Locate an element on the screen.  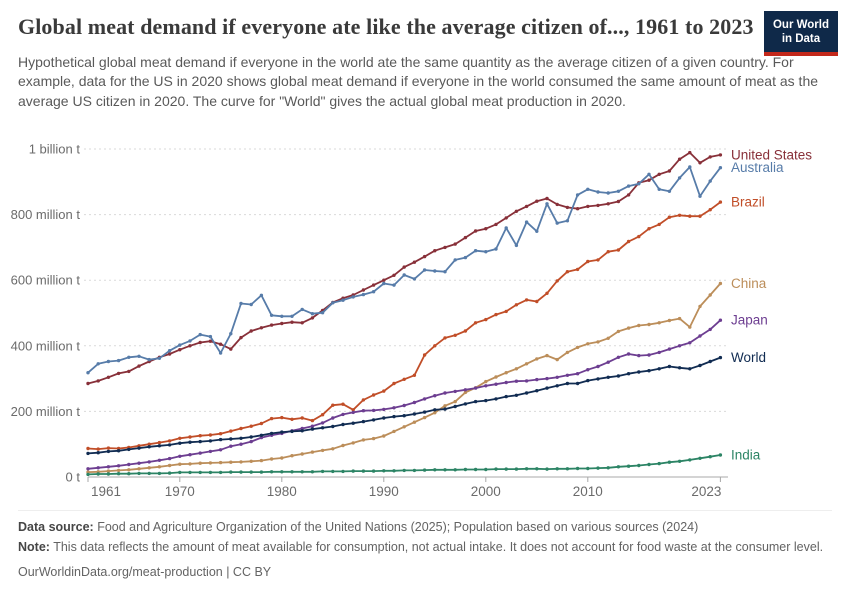
note-label: Note: is located at coordinates (34, 546).